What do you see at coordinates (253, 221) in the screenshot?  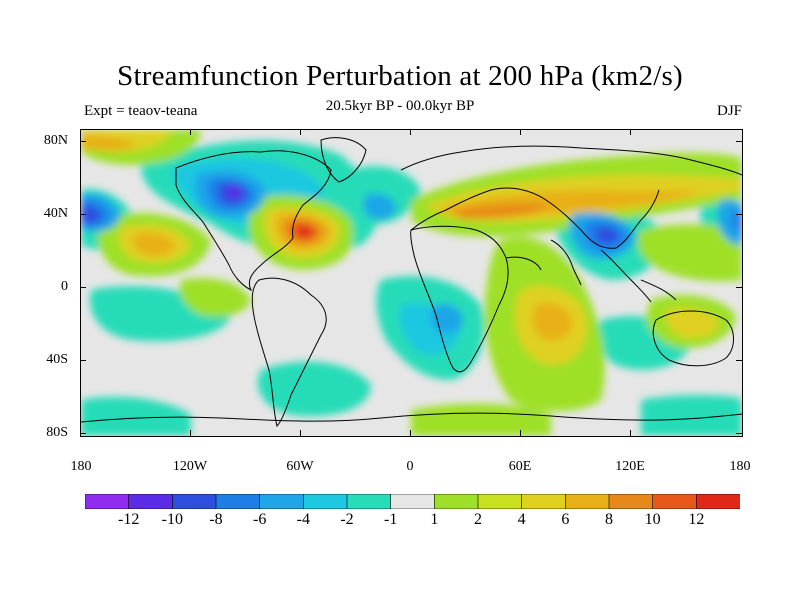 I see `north-america-coastline` at bounding box center [253, 221].